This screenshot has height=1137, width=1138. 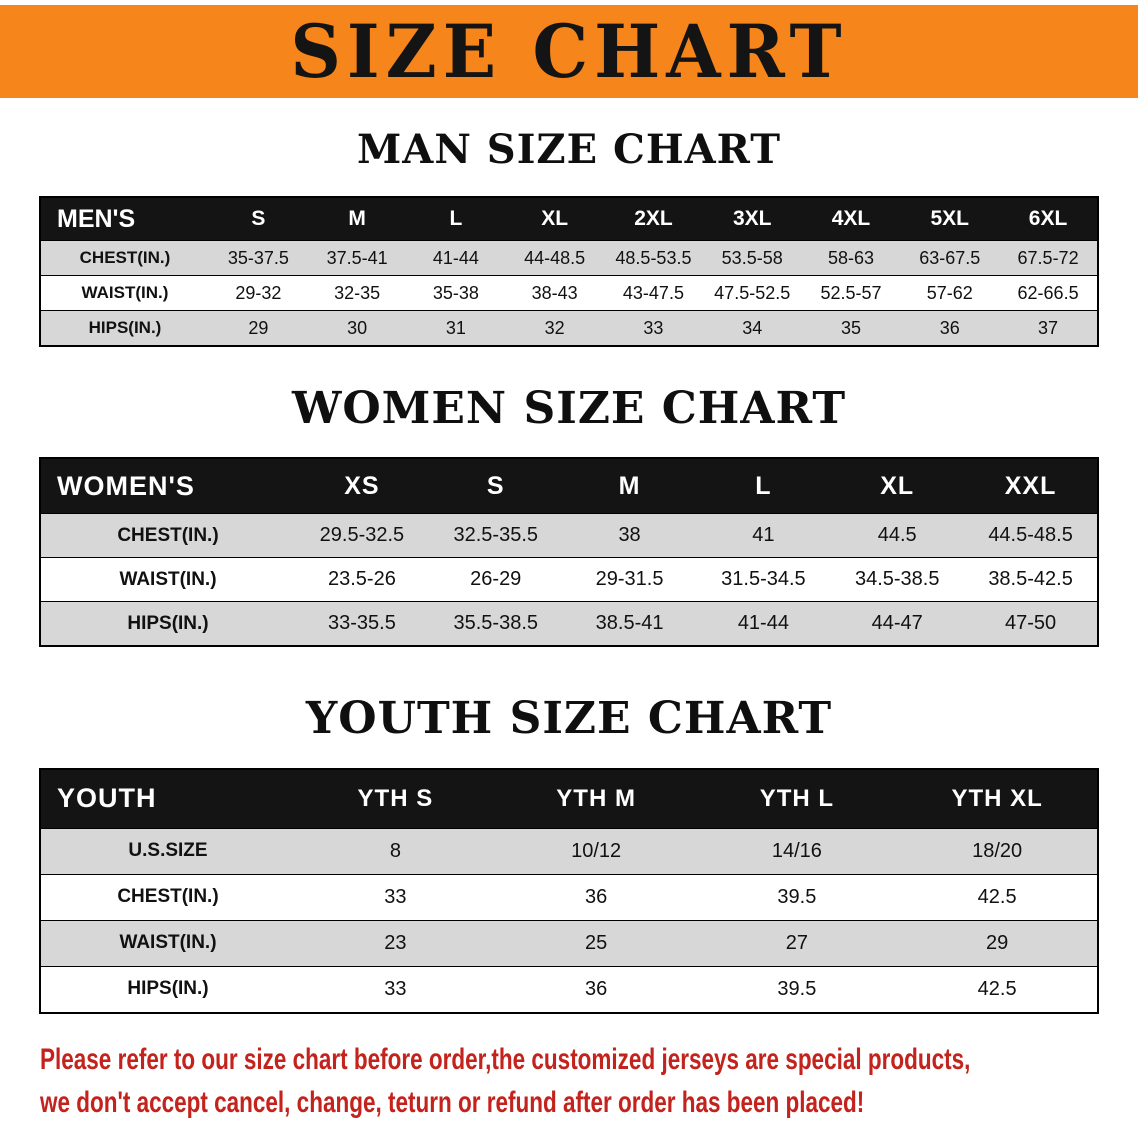 I want to click on table-cell: 31.5-34.5, so click(x=763, y=580).